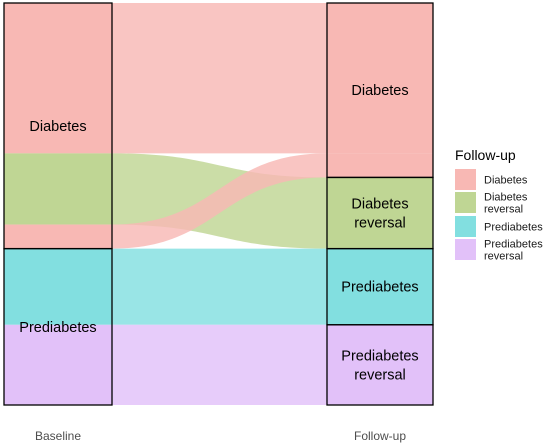 This screenshot has height=446, width=550. I want to click on legend-label-diabetes-reversal-line-2: reversal, so click(503, 210).